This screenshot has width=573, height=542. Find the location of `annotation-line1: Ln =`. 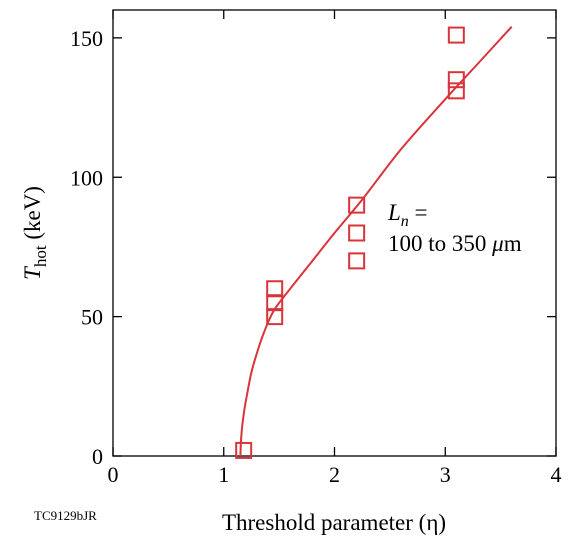

annotation-line1: Ln = is located at coordinates (407, 215).